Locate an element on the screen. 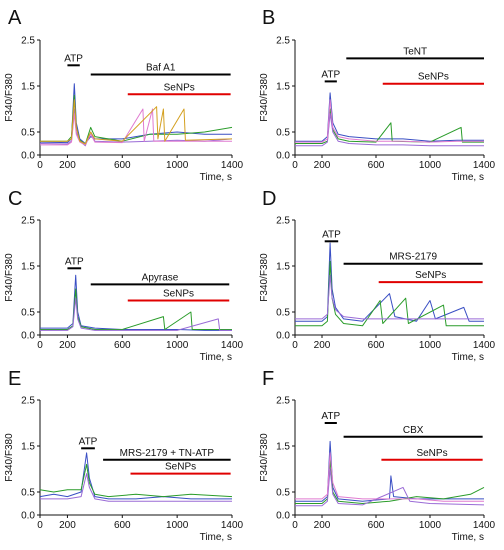 The width and height of the screenshot is (504, 550). panel-letter: A is located at coordinates (15, 18).